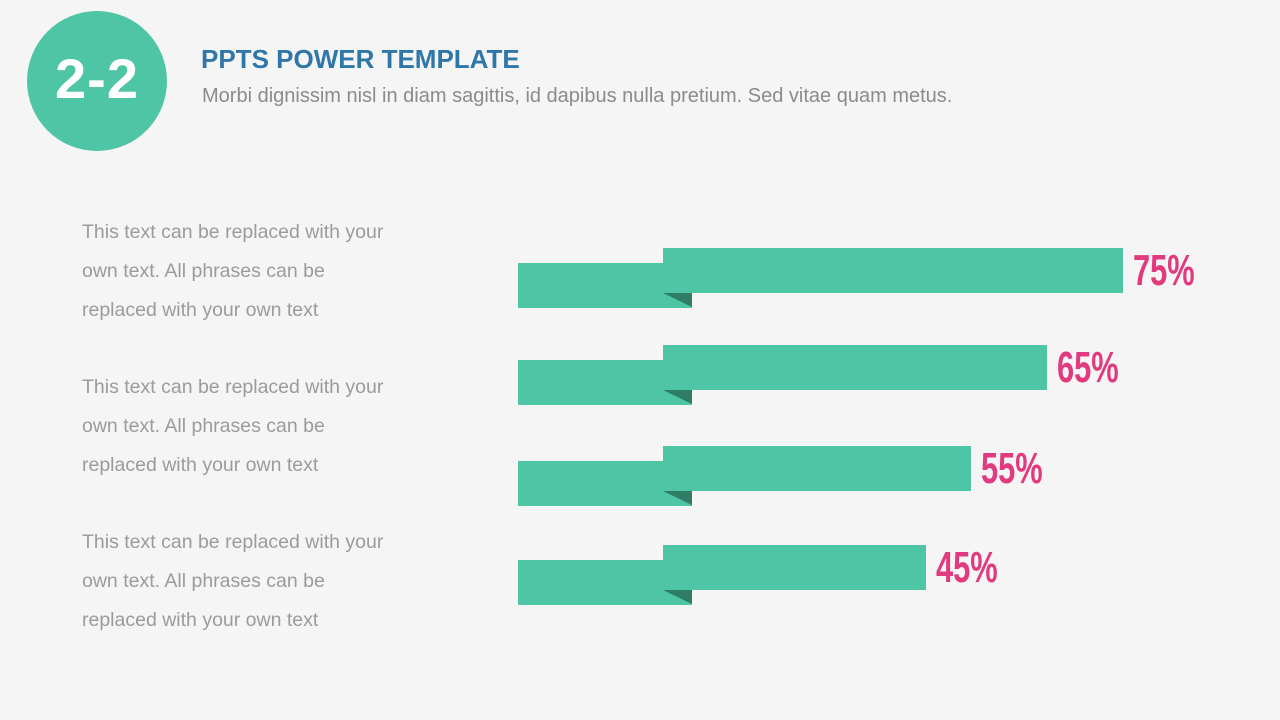 The width and height of the screenshot is (1280, 720). Describe the element at coordinates (1088, 367) in the screenshot. I see `bar-value-label: 65%` at that location.